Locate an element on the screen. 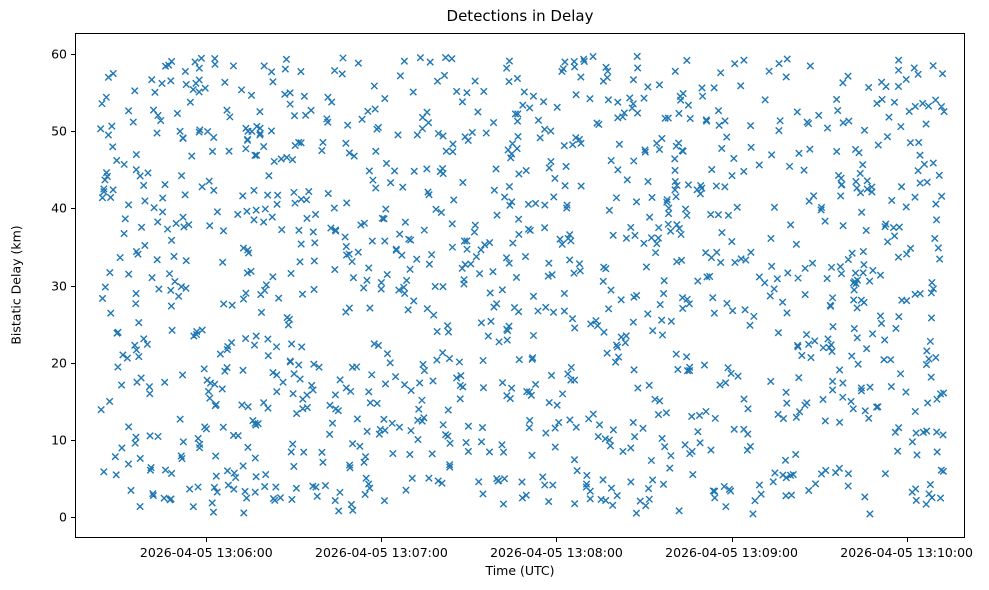  y-tick-label: 40 is located at coordinates (59, 208).